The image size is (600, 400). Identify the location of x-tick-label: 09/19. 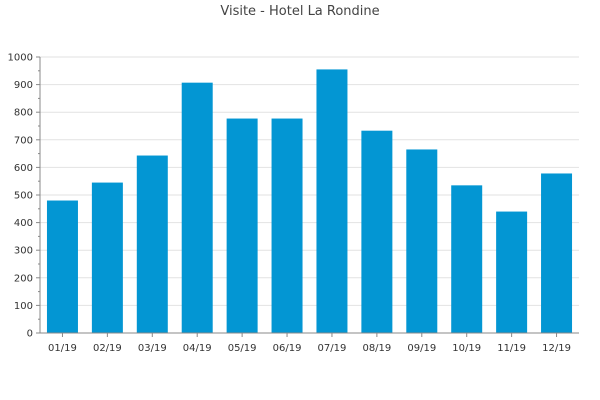
(421, 348).